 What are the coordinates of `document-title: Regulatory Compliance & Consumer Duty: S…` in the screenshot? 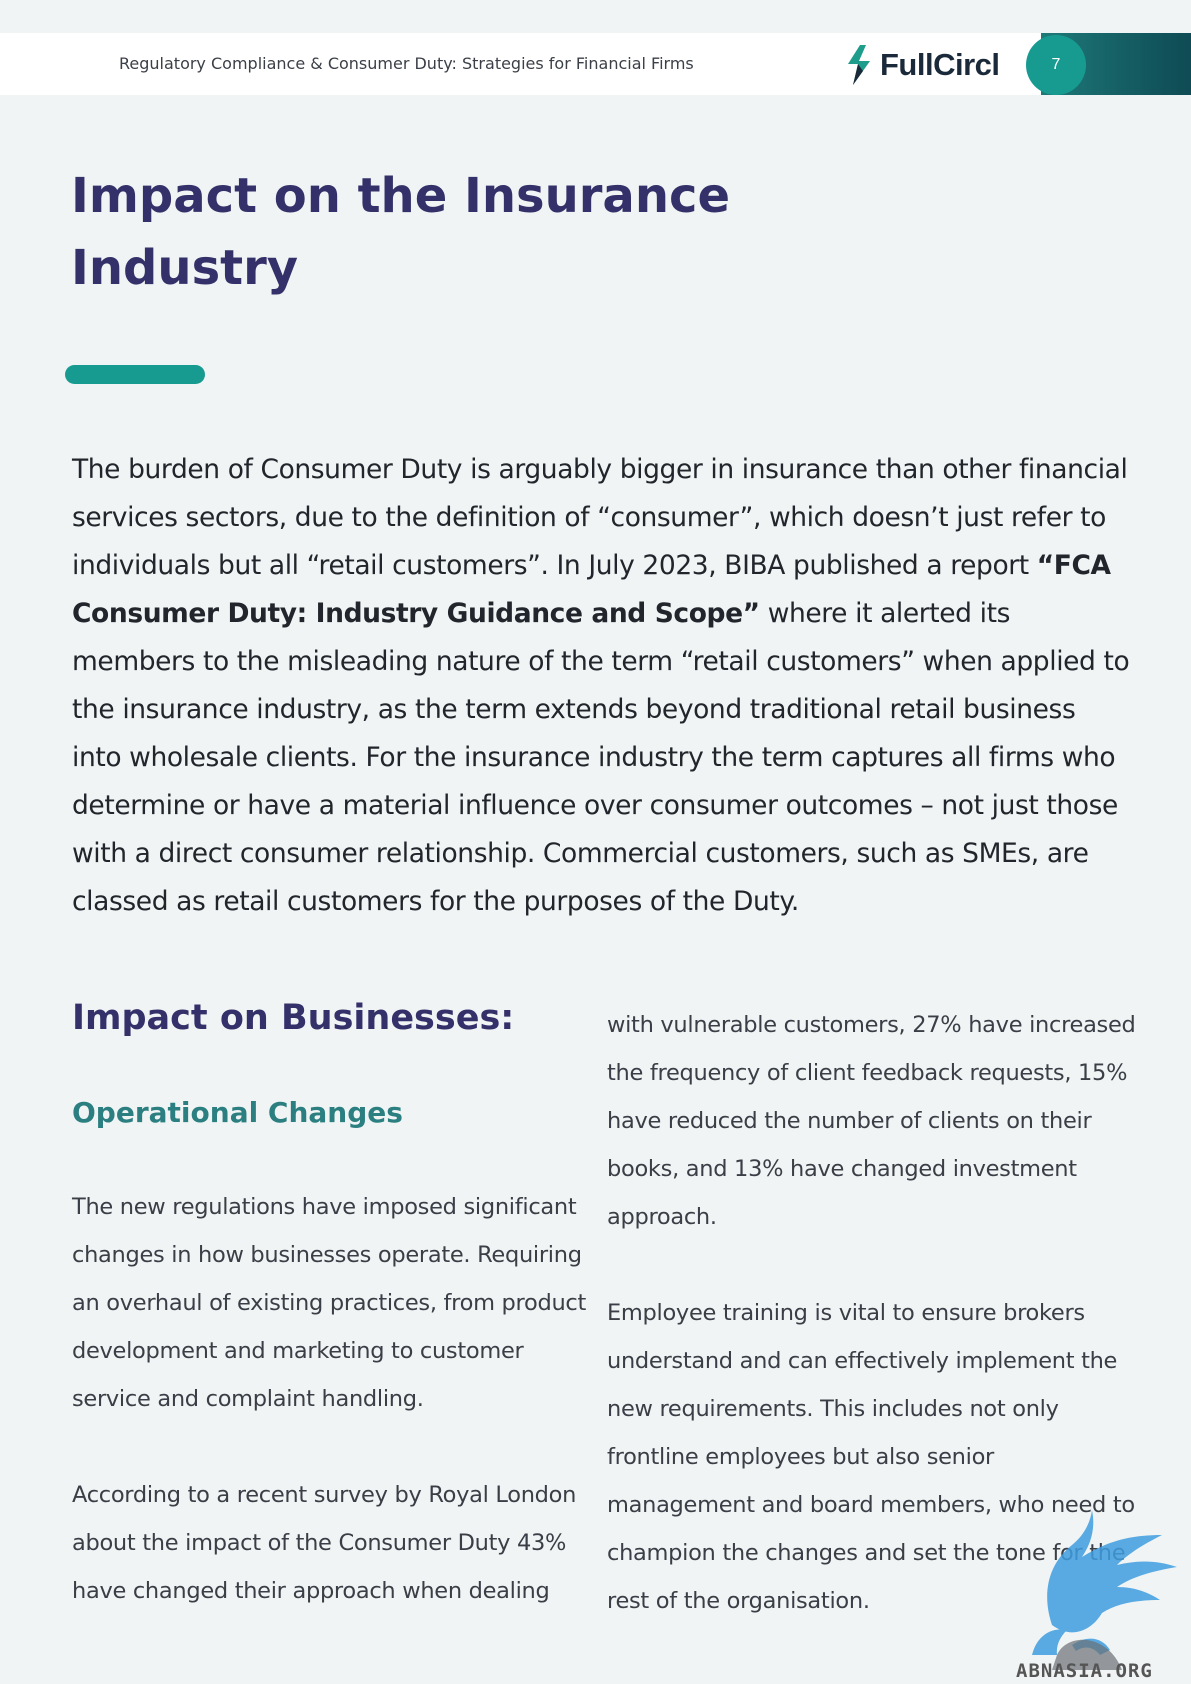 It's located at (406, 63).